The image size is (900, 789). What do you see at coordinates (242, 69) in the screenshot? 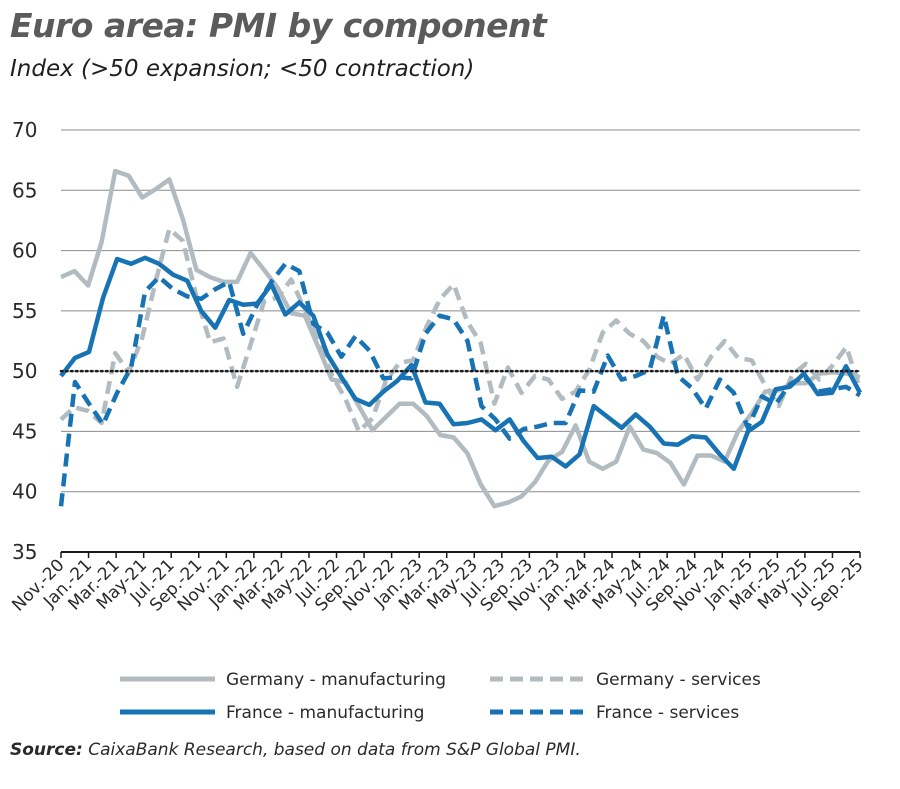
I see `chart-subtitle: Index (>50 expansion; <50 contraction)` at bounding box center [242, 69].